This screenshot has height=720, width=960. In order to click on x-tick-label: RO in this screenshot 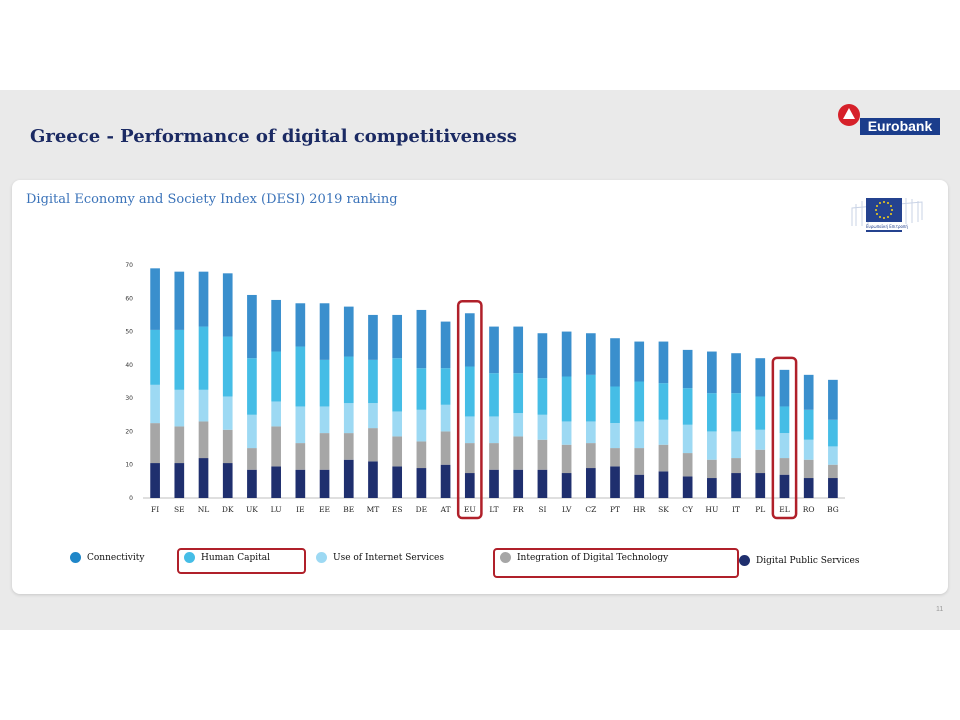, I will do `click(809, 509)`.